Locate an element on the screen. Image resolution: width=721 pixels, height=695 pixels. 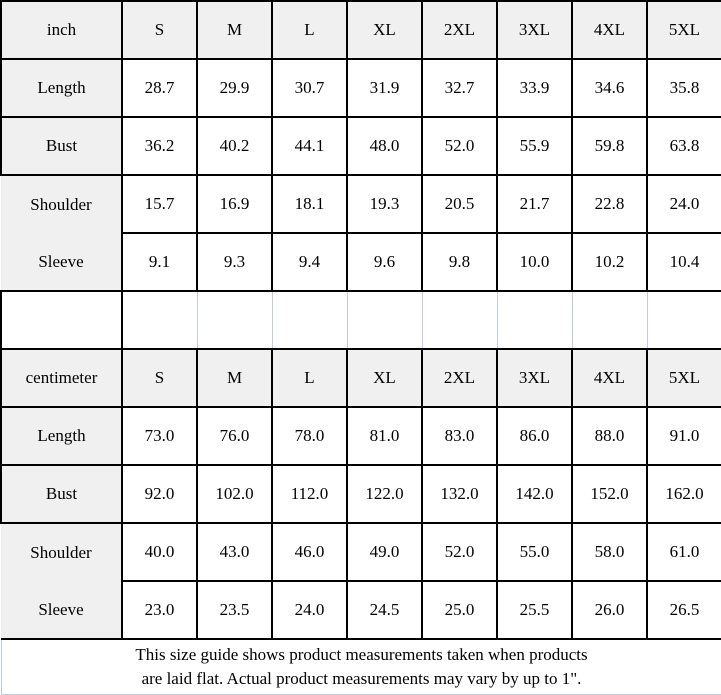
measurement-cell: 31.9 is located at coordinates (384, 88).